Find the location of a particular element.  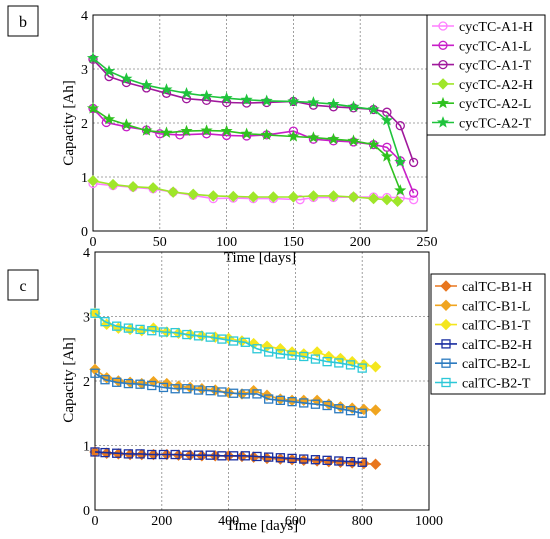

legend-label: cycTC-A2-H is located at coordinates (496, 85).